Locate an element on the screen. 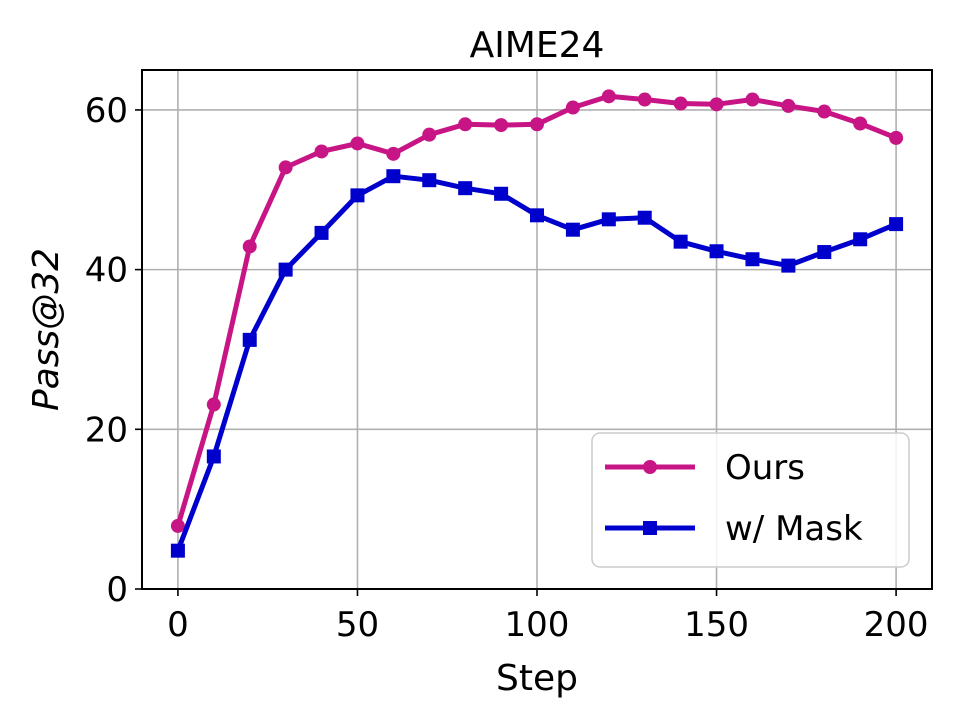 This screenshot has width=960, height=720. x-tick-label: 0 is located at coordinates (178, 625).